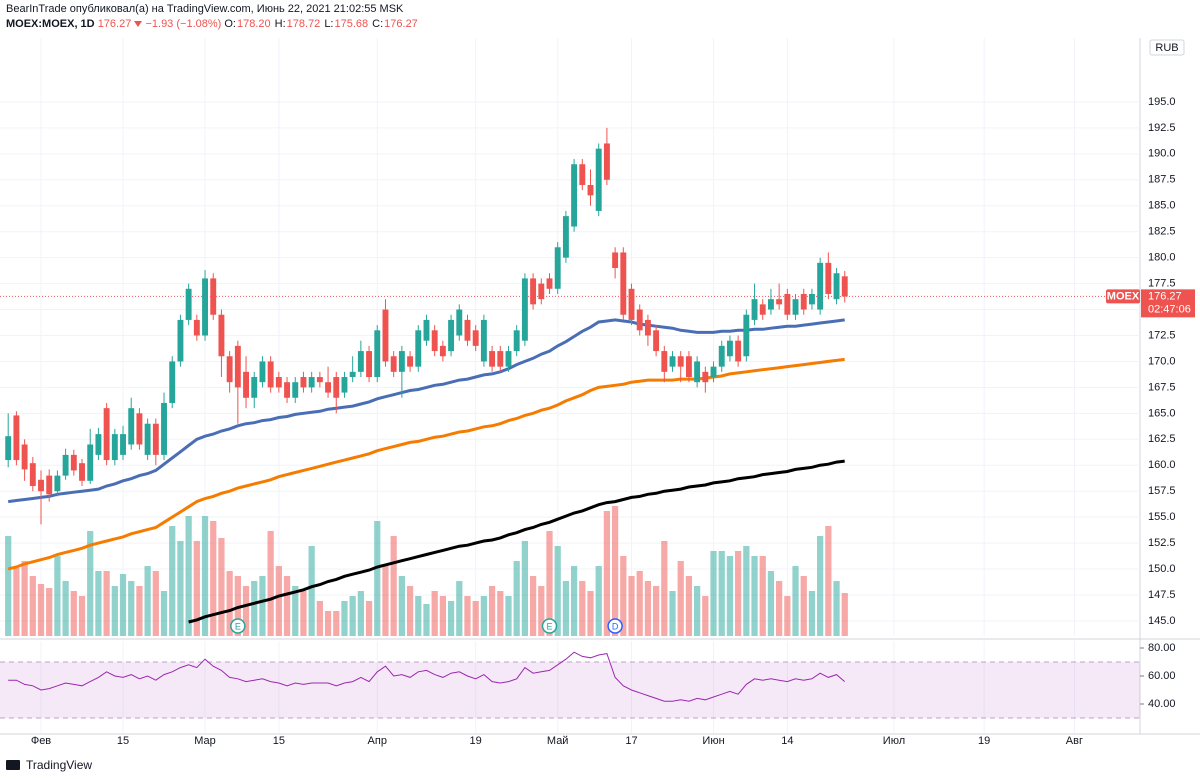 This screenshot has height=779, width=1200. Describe the element at coordinates (1123, 296) in the screenshot. I see `price-tag-symbol-bg` at that location.